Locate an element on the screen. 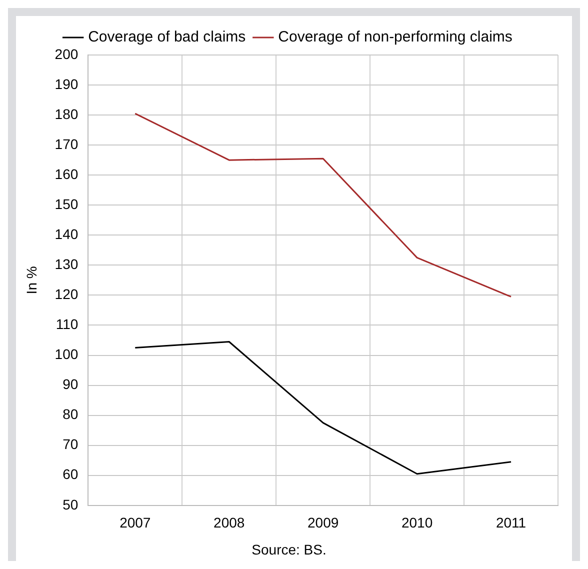  y-tick-label: 160 is located at coordinates (66, 174).